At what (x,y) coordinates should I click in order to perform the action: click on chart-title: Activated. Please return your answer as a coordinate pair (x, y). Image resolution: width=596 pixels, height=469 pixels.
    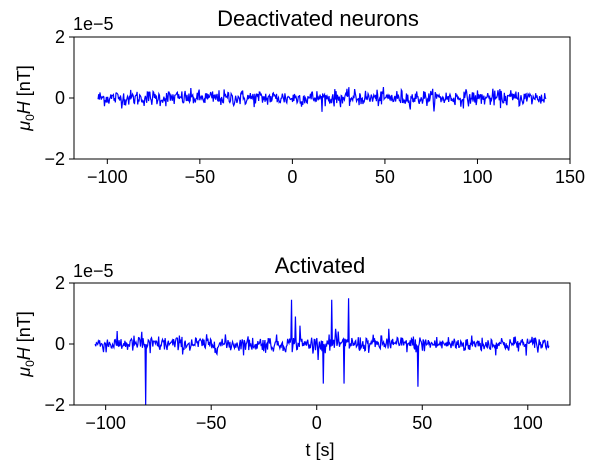
    Looking at the image, I should click on (320, 265).